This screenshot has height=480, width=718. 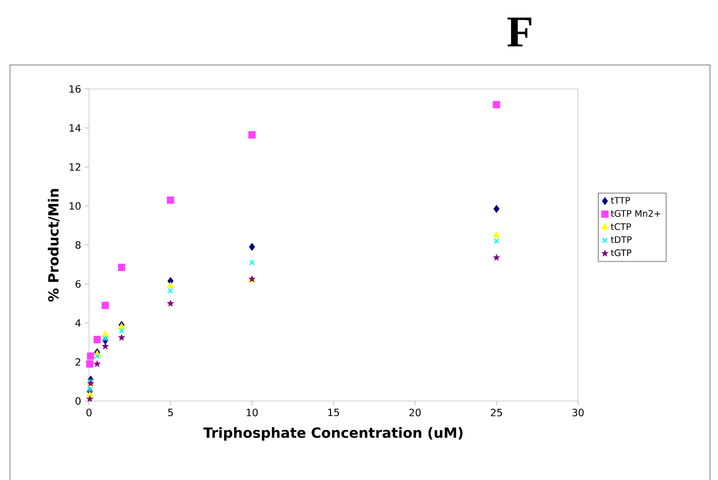 What do you see at coordinates (519, 32) in the screenshot?
I see `chart-title: F` at bounding box center [519, 32].